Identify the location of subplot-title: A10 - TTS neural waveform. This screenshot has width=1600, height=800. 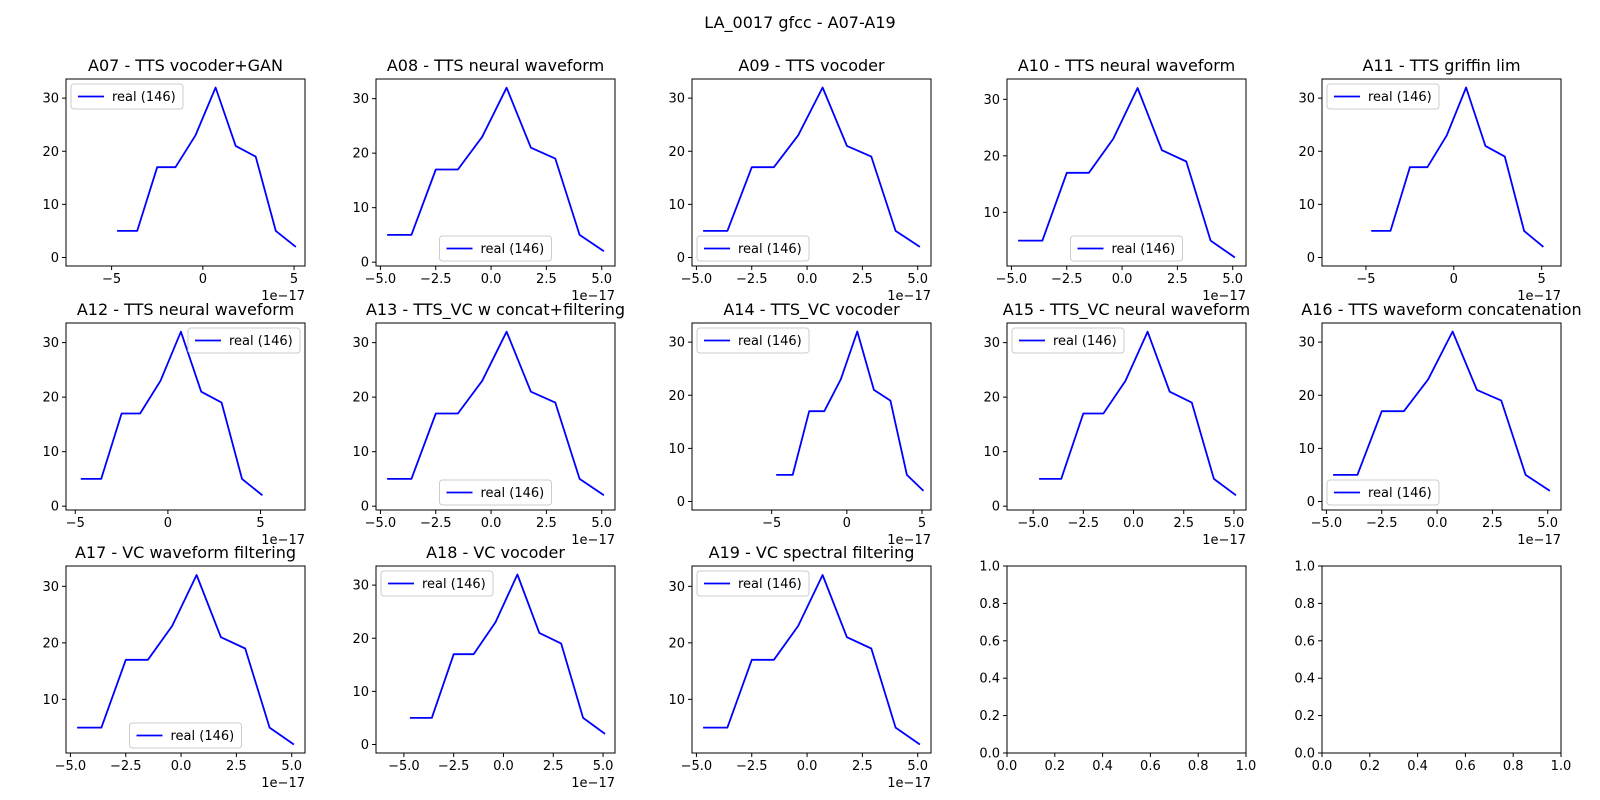
(1126, 65).